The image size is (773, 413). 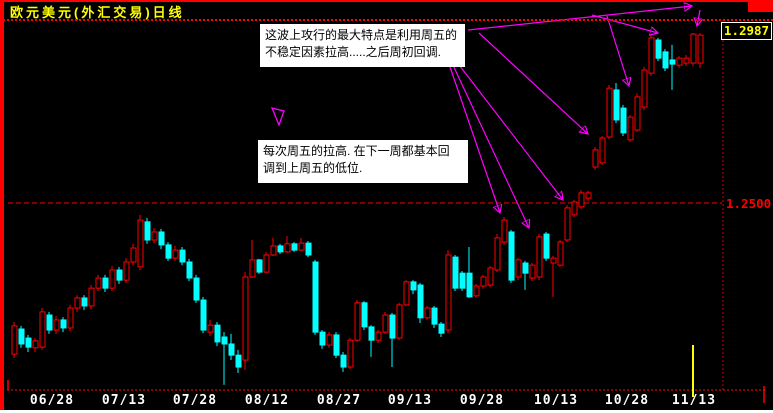 I want to click on chart-title: 欧元美元(外汇交易)日线, so click(x=97, y=12).